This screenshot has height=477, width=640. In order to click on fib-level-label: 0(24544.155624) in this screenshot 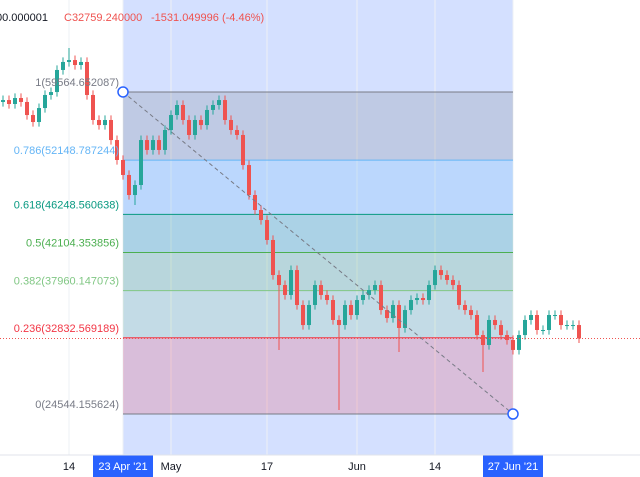, I will do `click(77, 405)`.